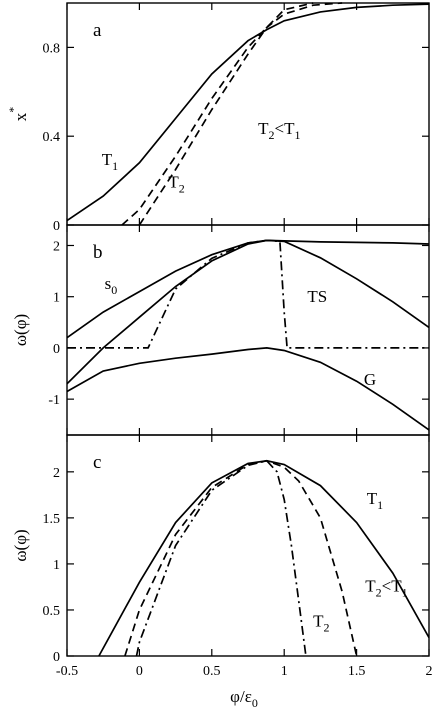 The width and height of the screenshot is (436, 711). I want to click on panel-c-annotation: T2<T1, so click(386, 588).